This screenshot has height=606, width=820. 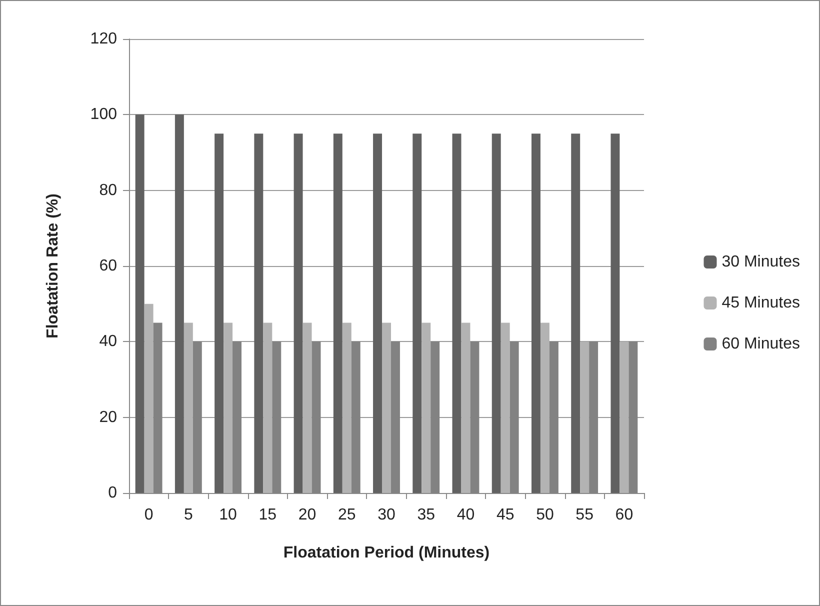 I want to click on x-tick-label: 5, so click(x=188, y=515).